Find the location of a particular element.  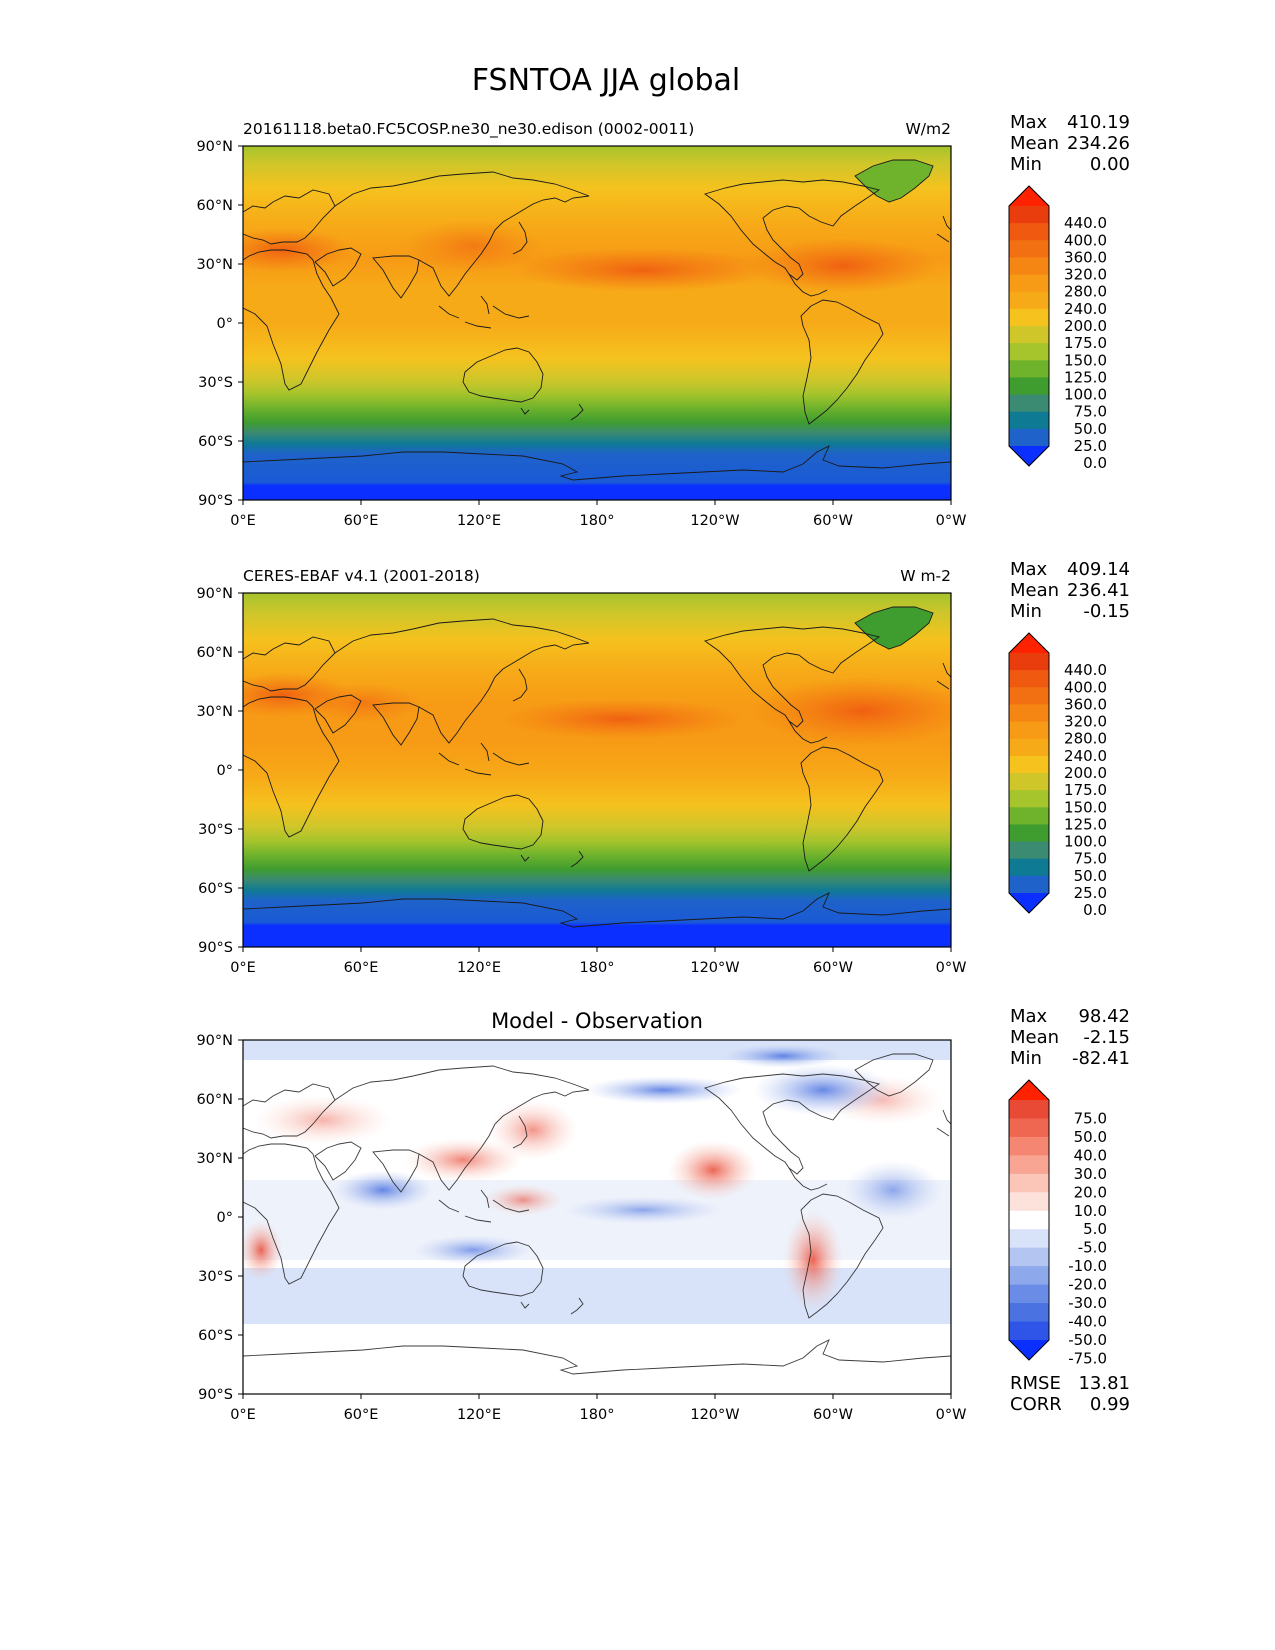

colorbar-label: -10.0 is located at coordinates (1087, 1266).